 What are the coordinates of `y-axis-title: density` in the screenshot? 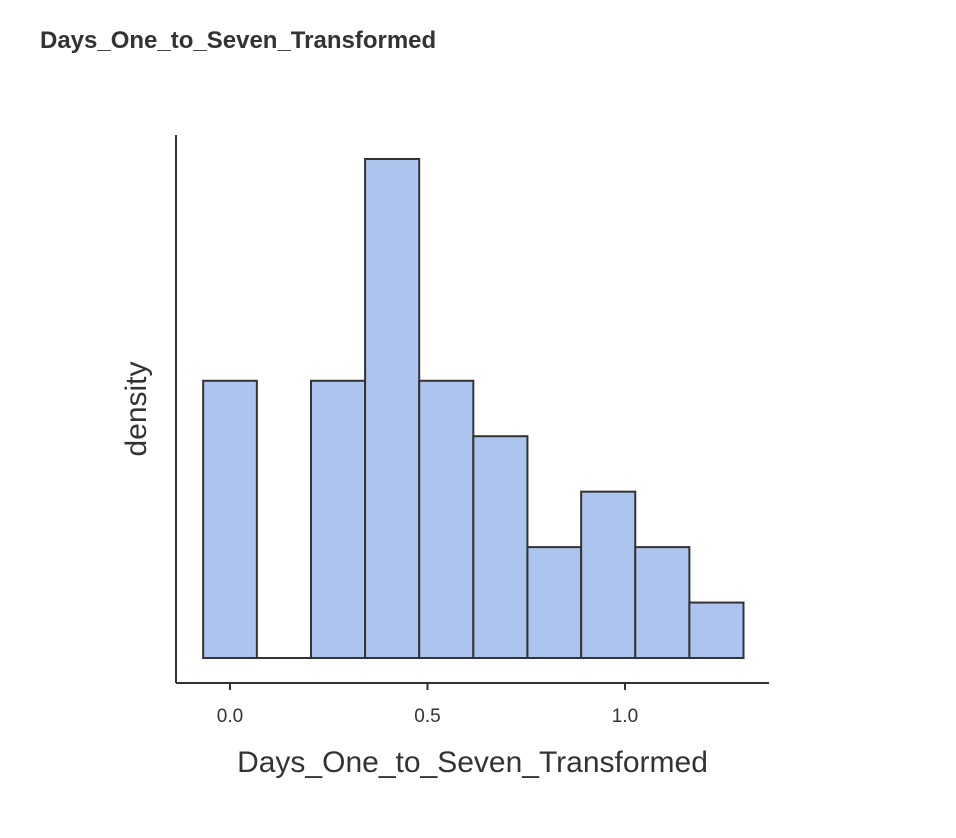 It's located at (136, 408).